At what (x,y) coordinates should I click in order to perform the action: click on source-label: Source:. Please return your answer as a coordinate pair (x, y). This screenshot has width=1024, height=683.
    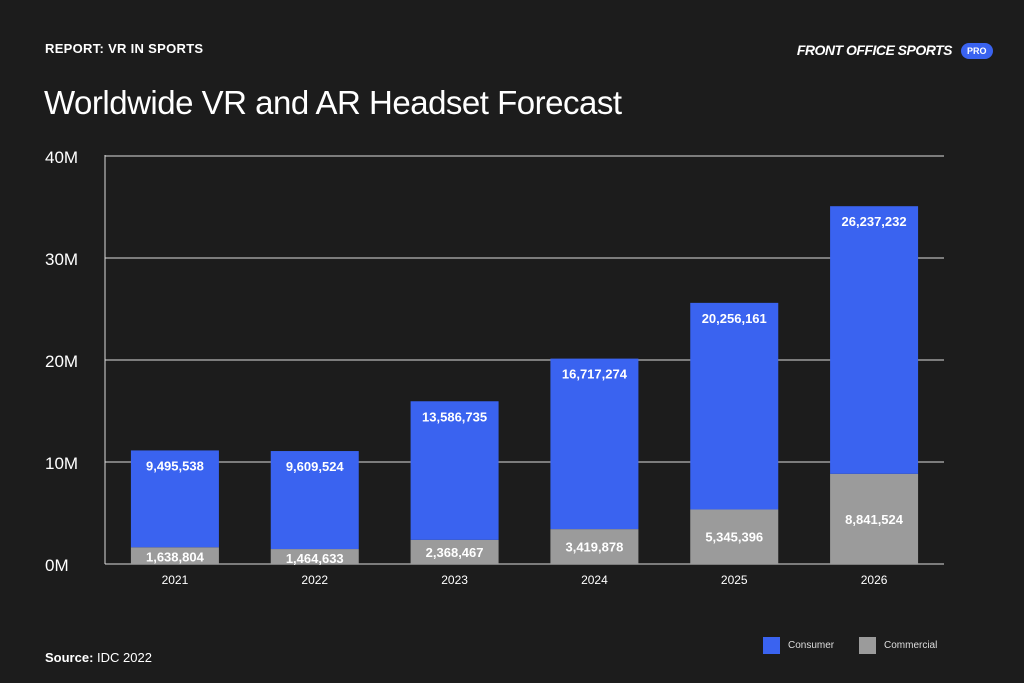
    Looking at the image, I should click on (69, 657).